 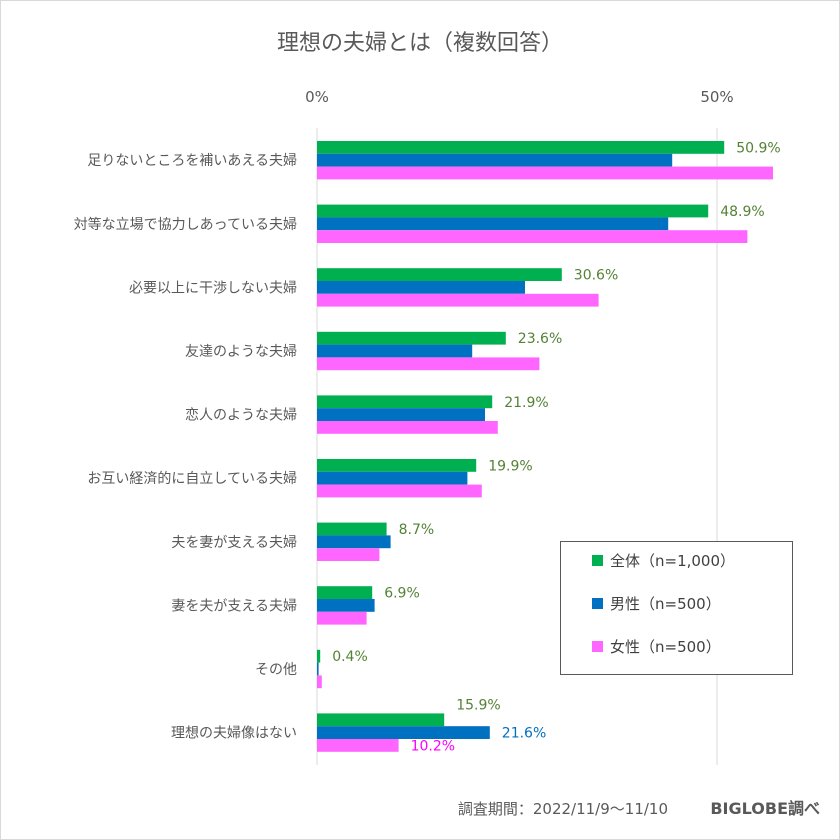 I want to click on data-label: 15.9%, so click(x=478, y=705).